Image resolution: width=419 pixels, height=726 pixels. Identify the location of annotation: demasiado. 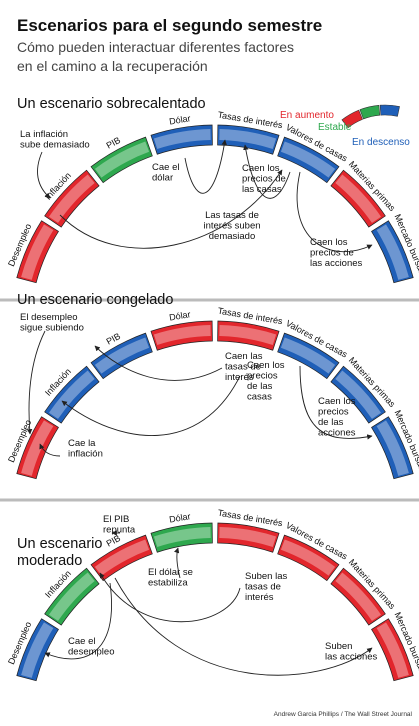
(232, 236).